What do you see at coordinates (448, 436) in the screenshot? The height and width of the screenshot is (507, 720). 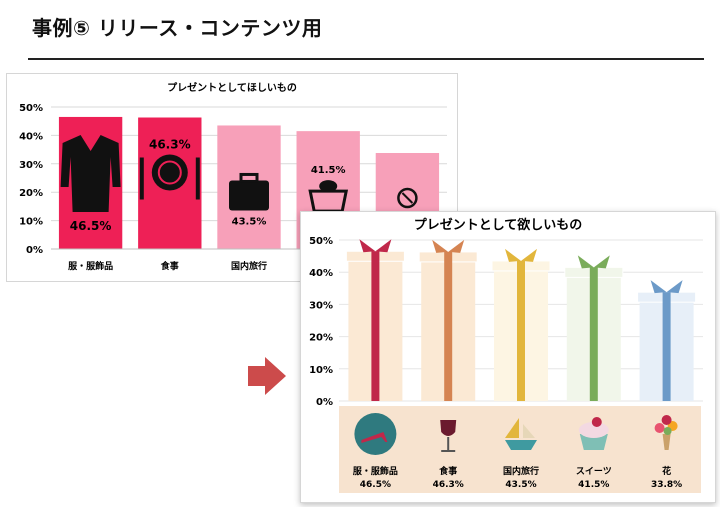 I see `wine-glass-icon` at bounding box center [448, 436].